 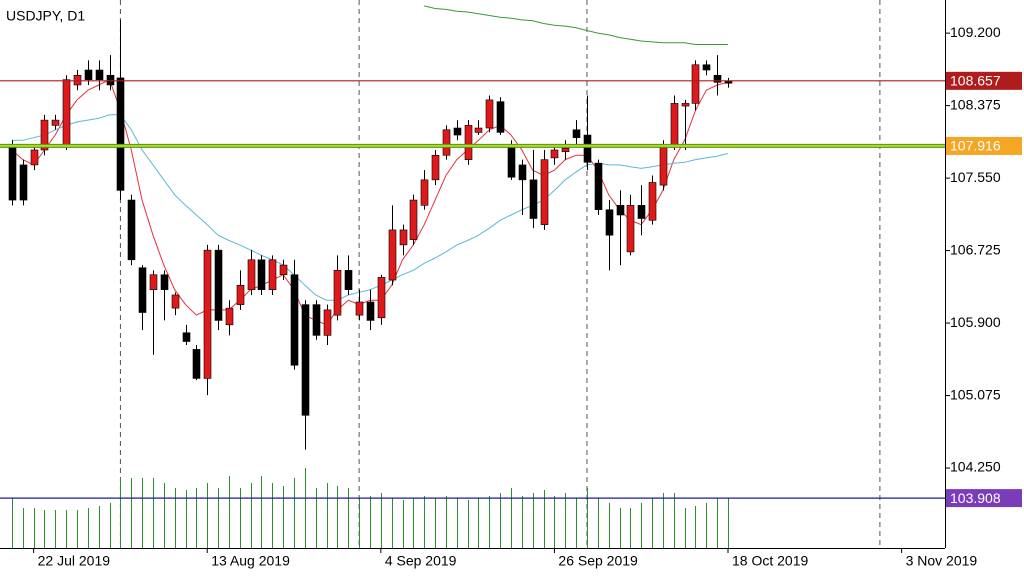 What do you see at coordinates (975, 81) in the screenshot?
I see `level-label: 108.657` at bounding box center [975, 81].